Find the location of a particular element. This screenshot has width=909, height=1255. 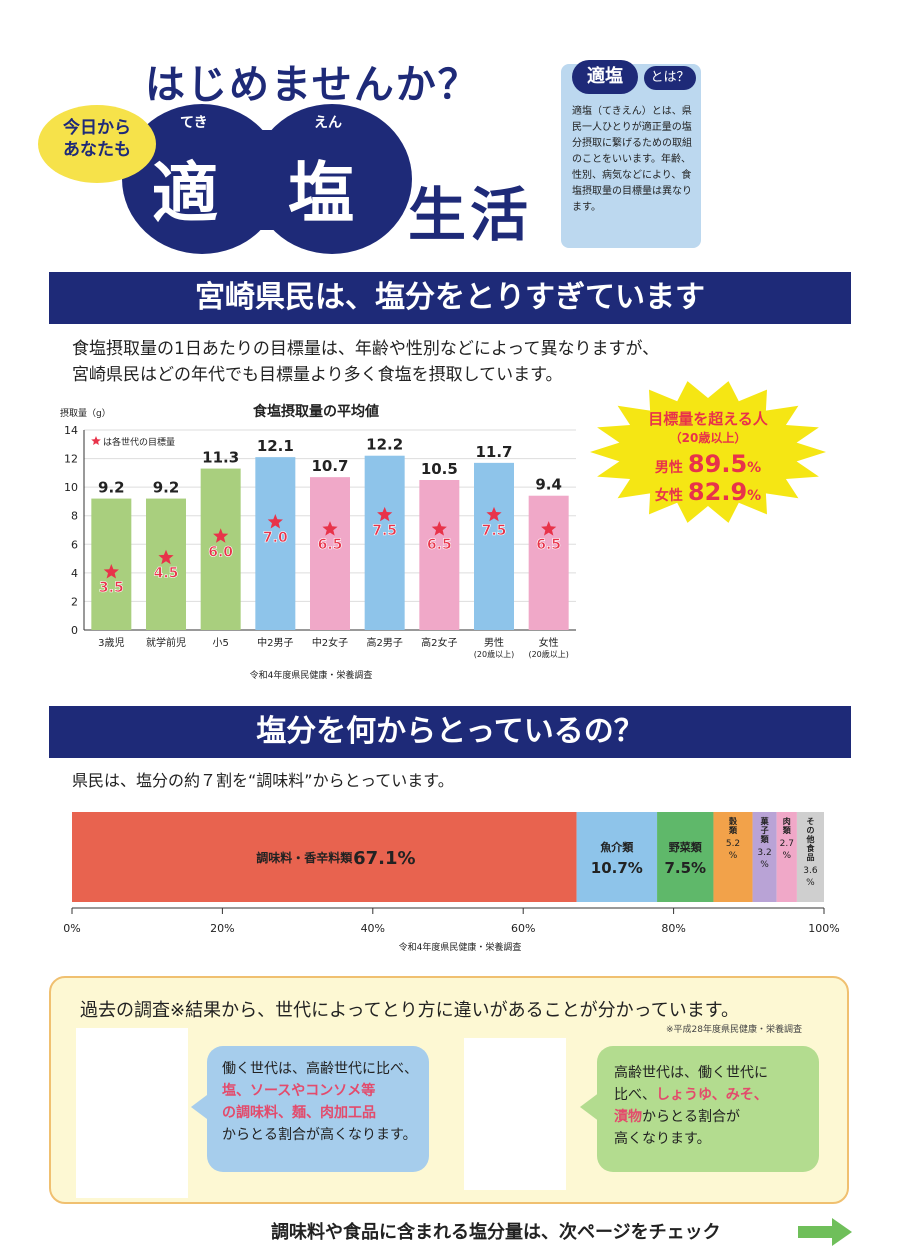

y-tick-label: 12 is located at coordinates (71, 459).